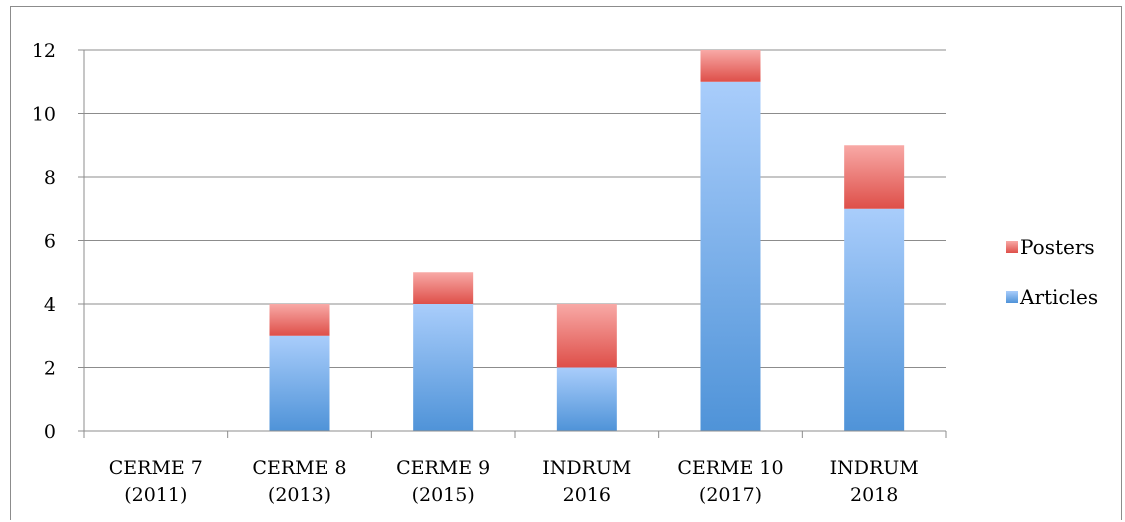 Image resolution: width=1125 pixels, height=522 pixels. I want to click on y-tick-label: 4, so click(50, 305).